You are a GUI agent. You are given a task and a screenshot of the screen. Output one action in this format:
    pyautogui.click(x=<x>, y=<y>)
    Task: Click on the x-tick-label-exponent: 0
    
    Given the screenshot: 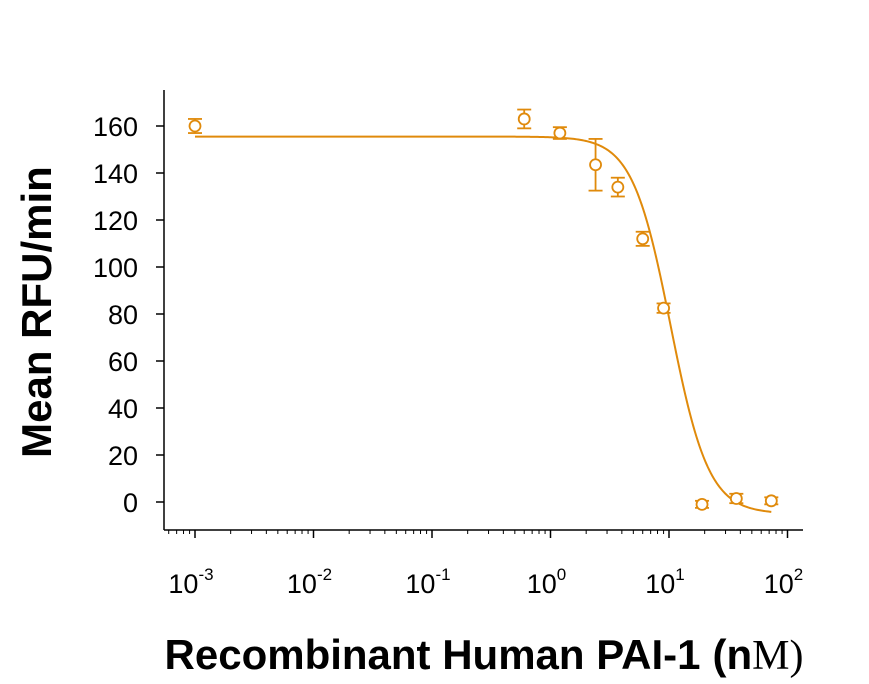 What is the action you would take?
    pyautogui.click(x=561, y=574)
    